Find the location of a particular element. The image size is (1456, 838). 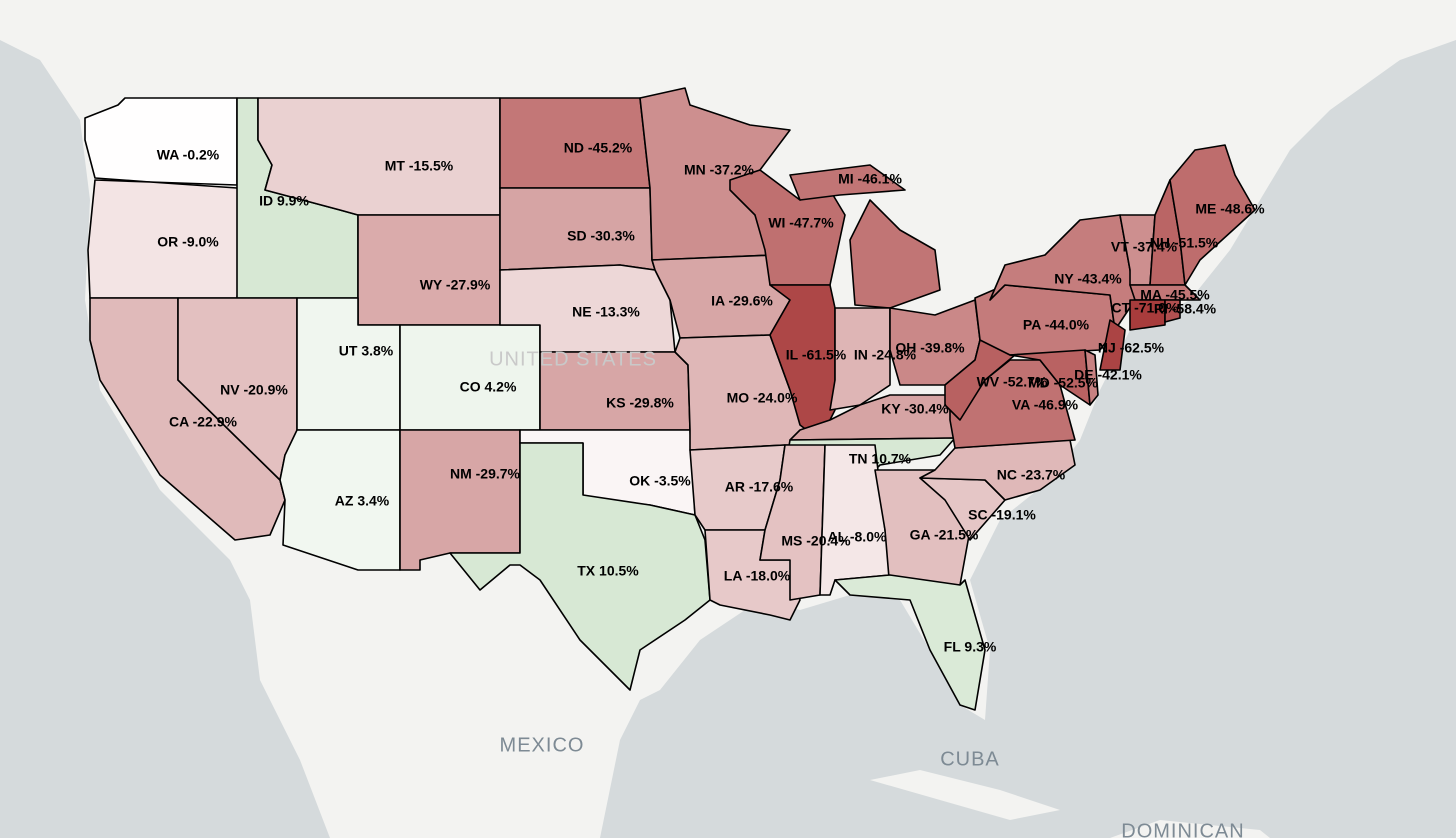

basemap-label: UNITED STATES is located at coordinates (573, 359).